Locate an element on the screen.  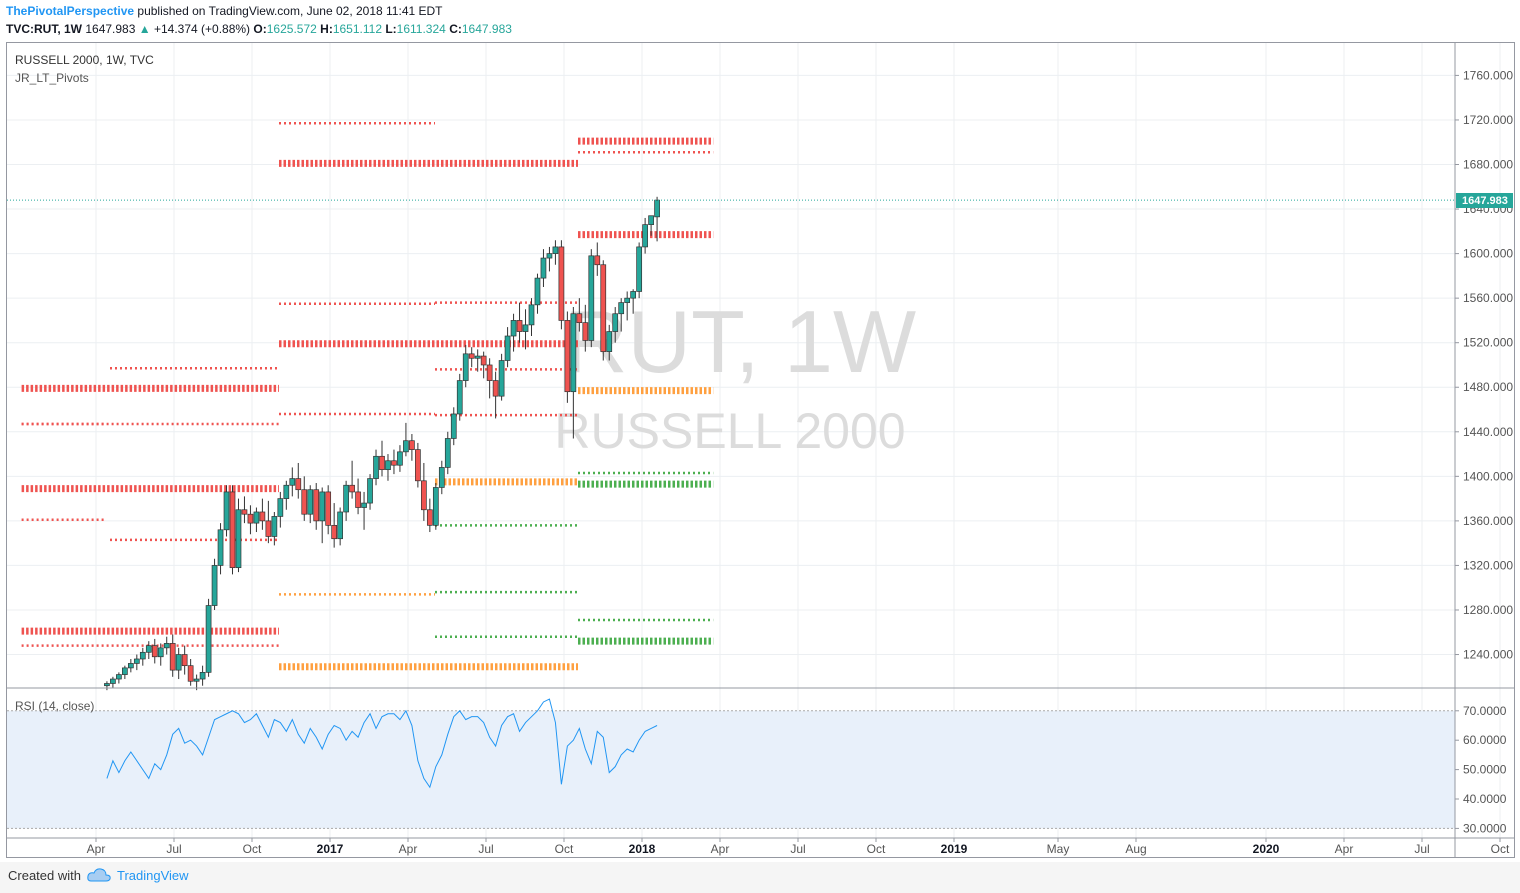
tradingview-cloud-icon is located at coordinates (99, 875).